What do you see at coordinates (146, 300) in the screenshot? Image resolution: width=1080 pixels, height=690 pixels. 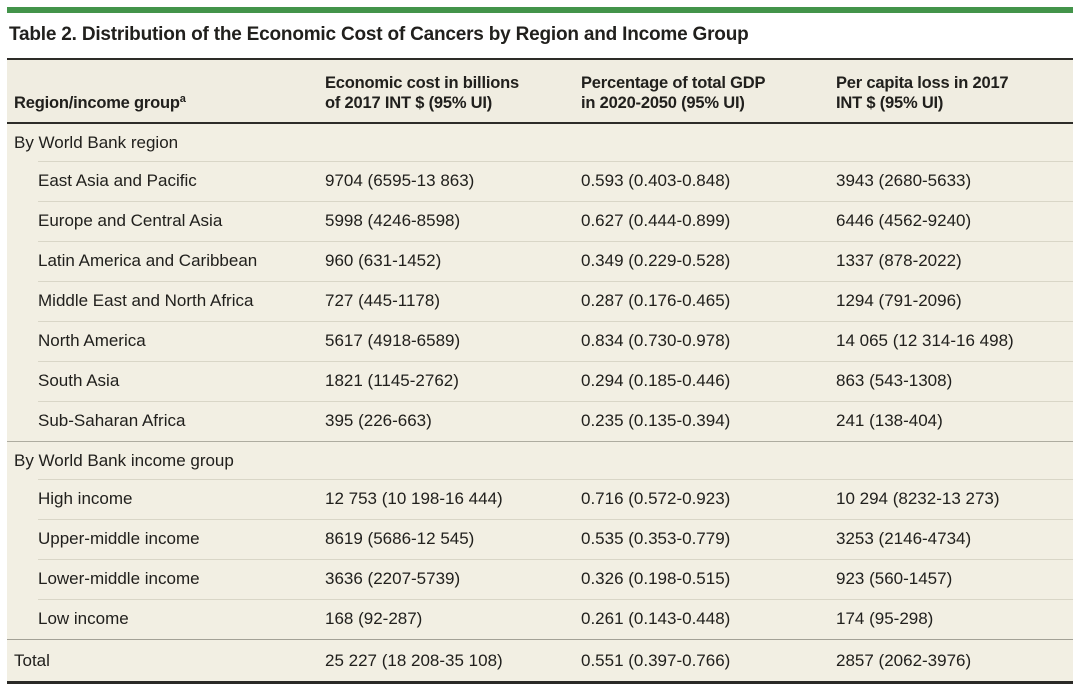 I see `row-label-cell: Middle East and North Africa` at bounding box center [146, 300].